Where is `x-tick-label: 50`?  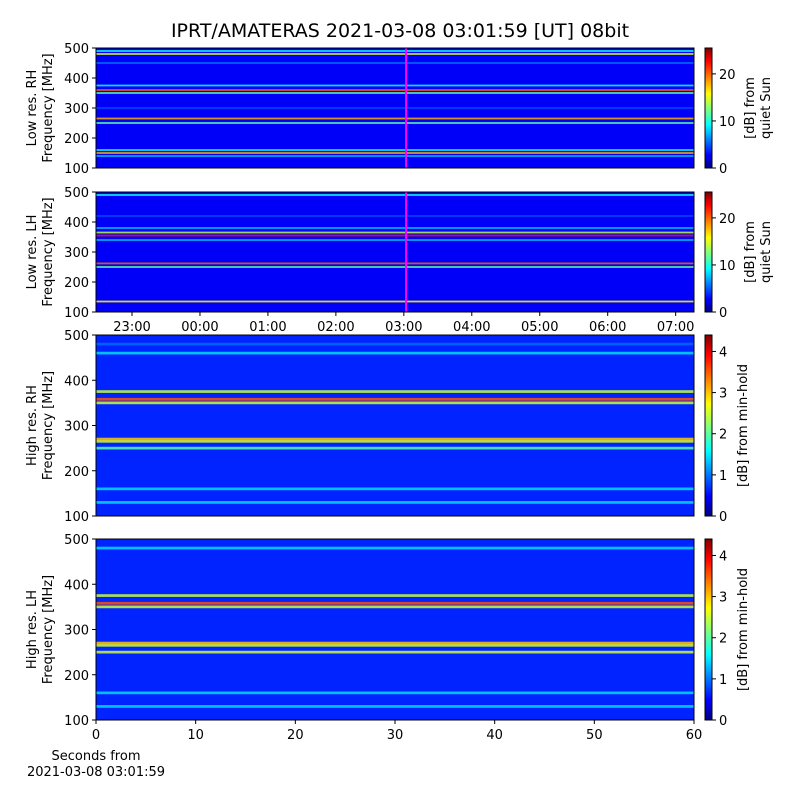
x-tick-label: 50 is located at coordinates (594, 735).